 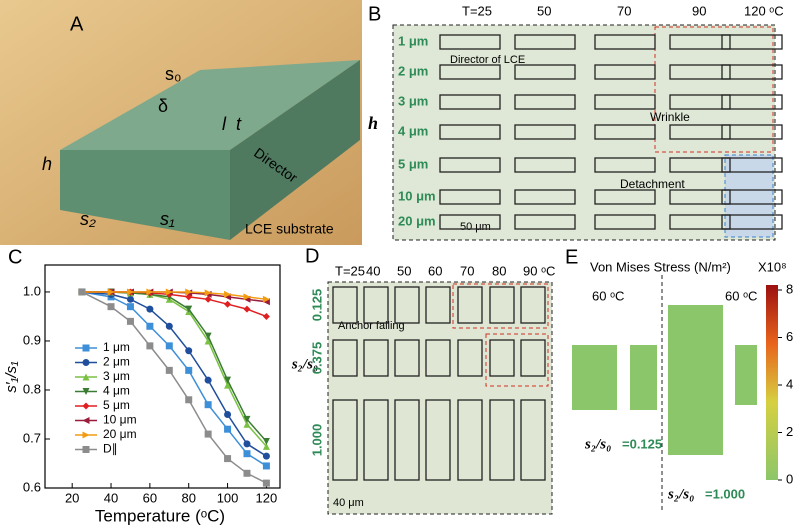 I want to click on label: l, so click(x=224, y=124).